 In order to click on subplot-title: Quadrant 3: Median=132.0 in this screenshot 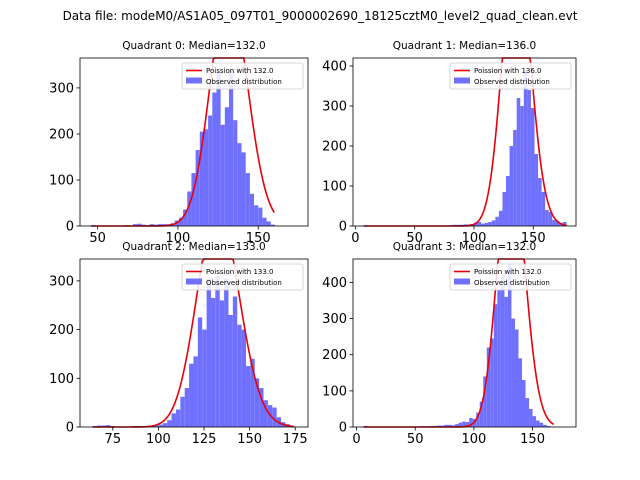, I will do `click(464, 247)`.